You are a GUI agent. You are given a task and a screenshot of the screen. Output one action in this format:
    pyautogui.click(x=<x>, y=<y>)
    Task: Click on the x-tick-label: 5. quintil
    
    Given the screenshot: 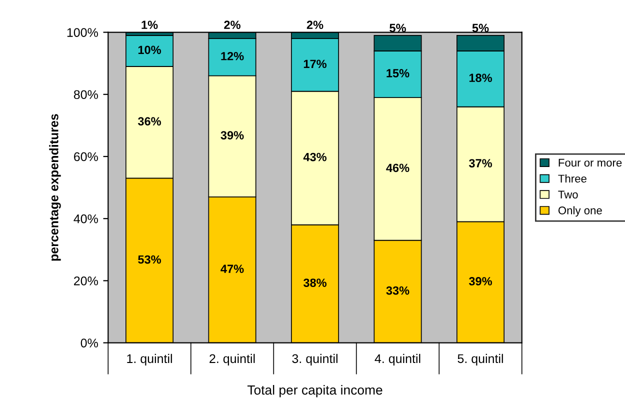 What is the action you would take?
    pyautogui.click(x=480, y=360)
    